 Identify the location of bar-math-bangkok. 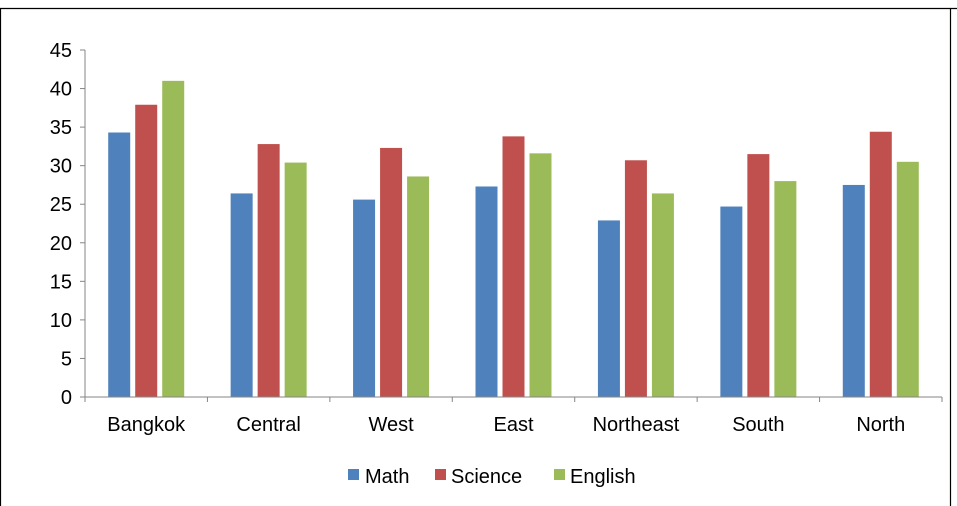
(119, 264).